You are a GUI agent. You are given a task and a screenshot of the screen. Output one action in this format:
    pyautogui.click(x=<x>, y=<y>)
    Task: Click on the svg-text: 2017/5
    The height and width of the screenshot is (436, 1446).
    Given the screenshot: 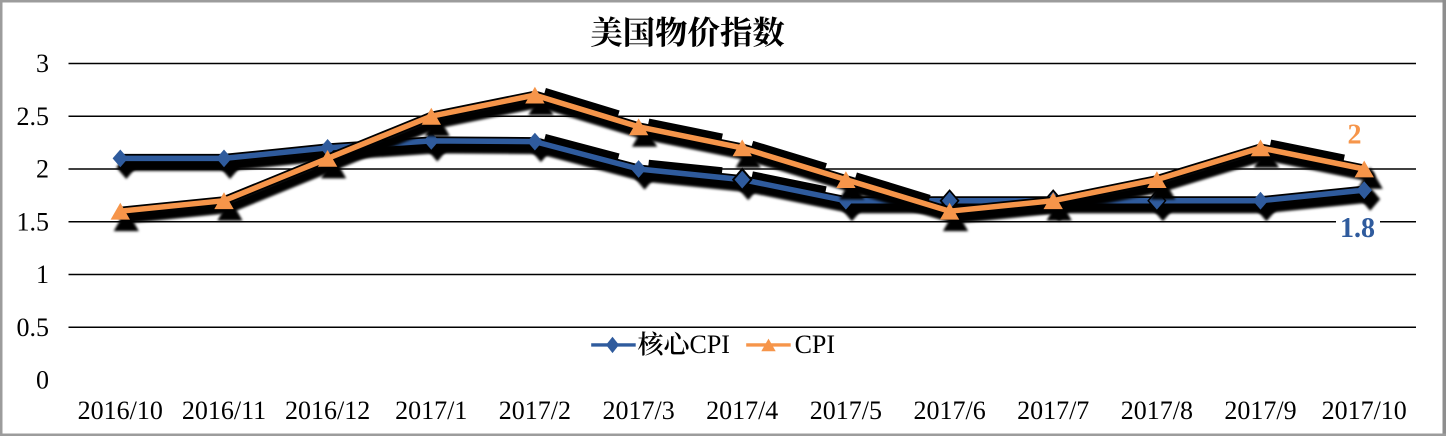 What is the action you would take?
    pyautogui.click(x=846, y=410)
    